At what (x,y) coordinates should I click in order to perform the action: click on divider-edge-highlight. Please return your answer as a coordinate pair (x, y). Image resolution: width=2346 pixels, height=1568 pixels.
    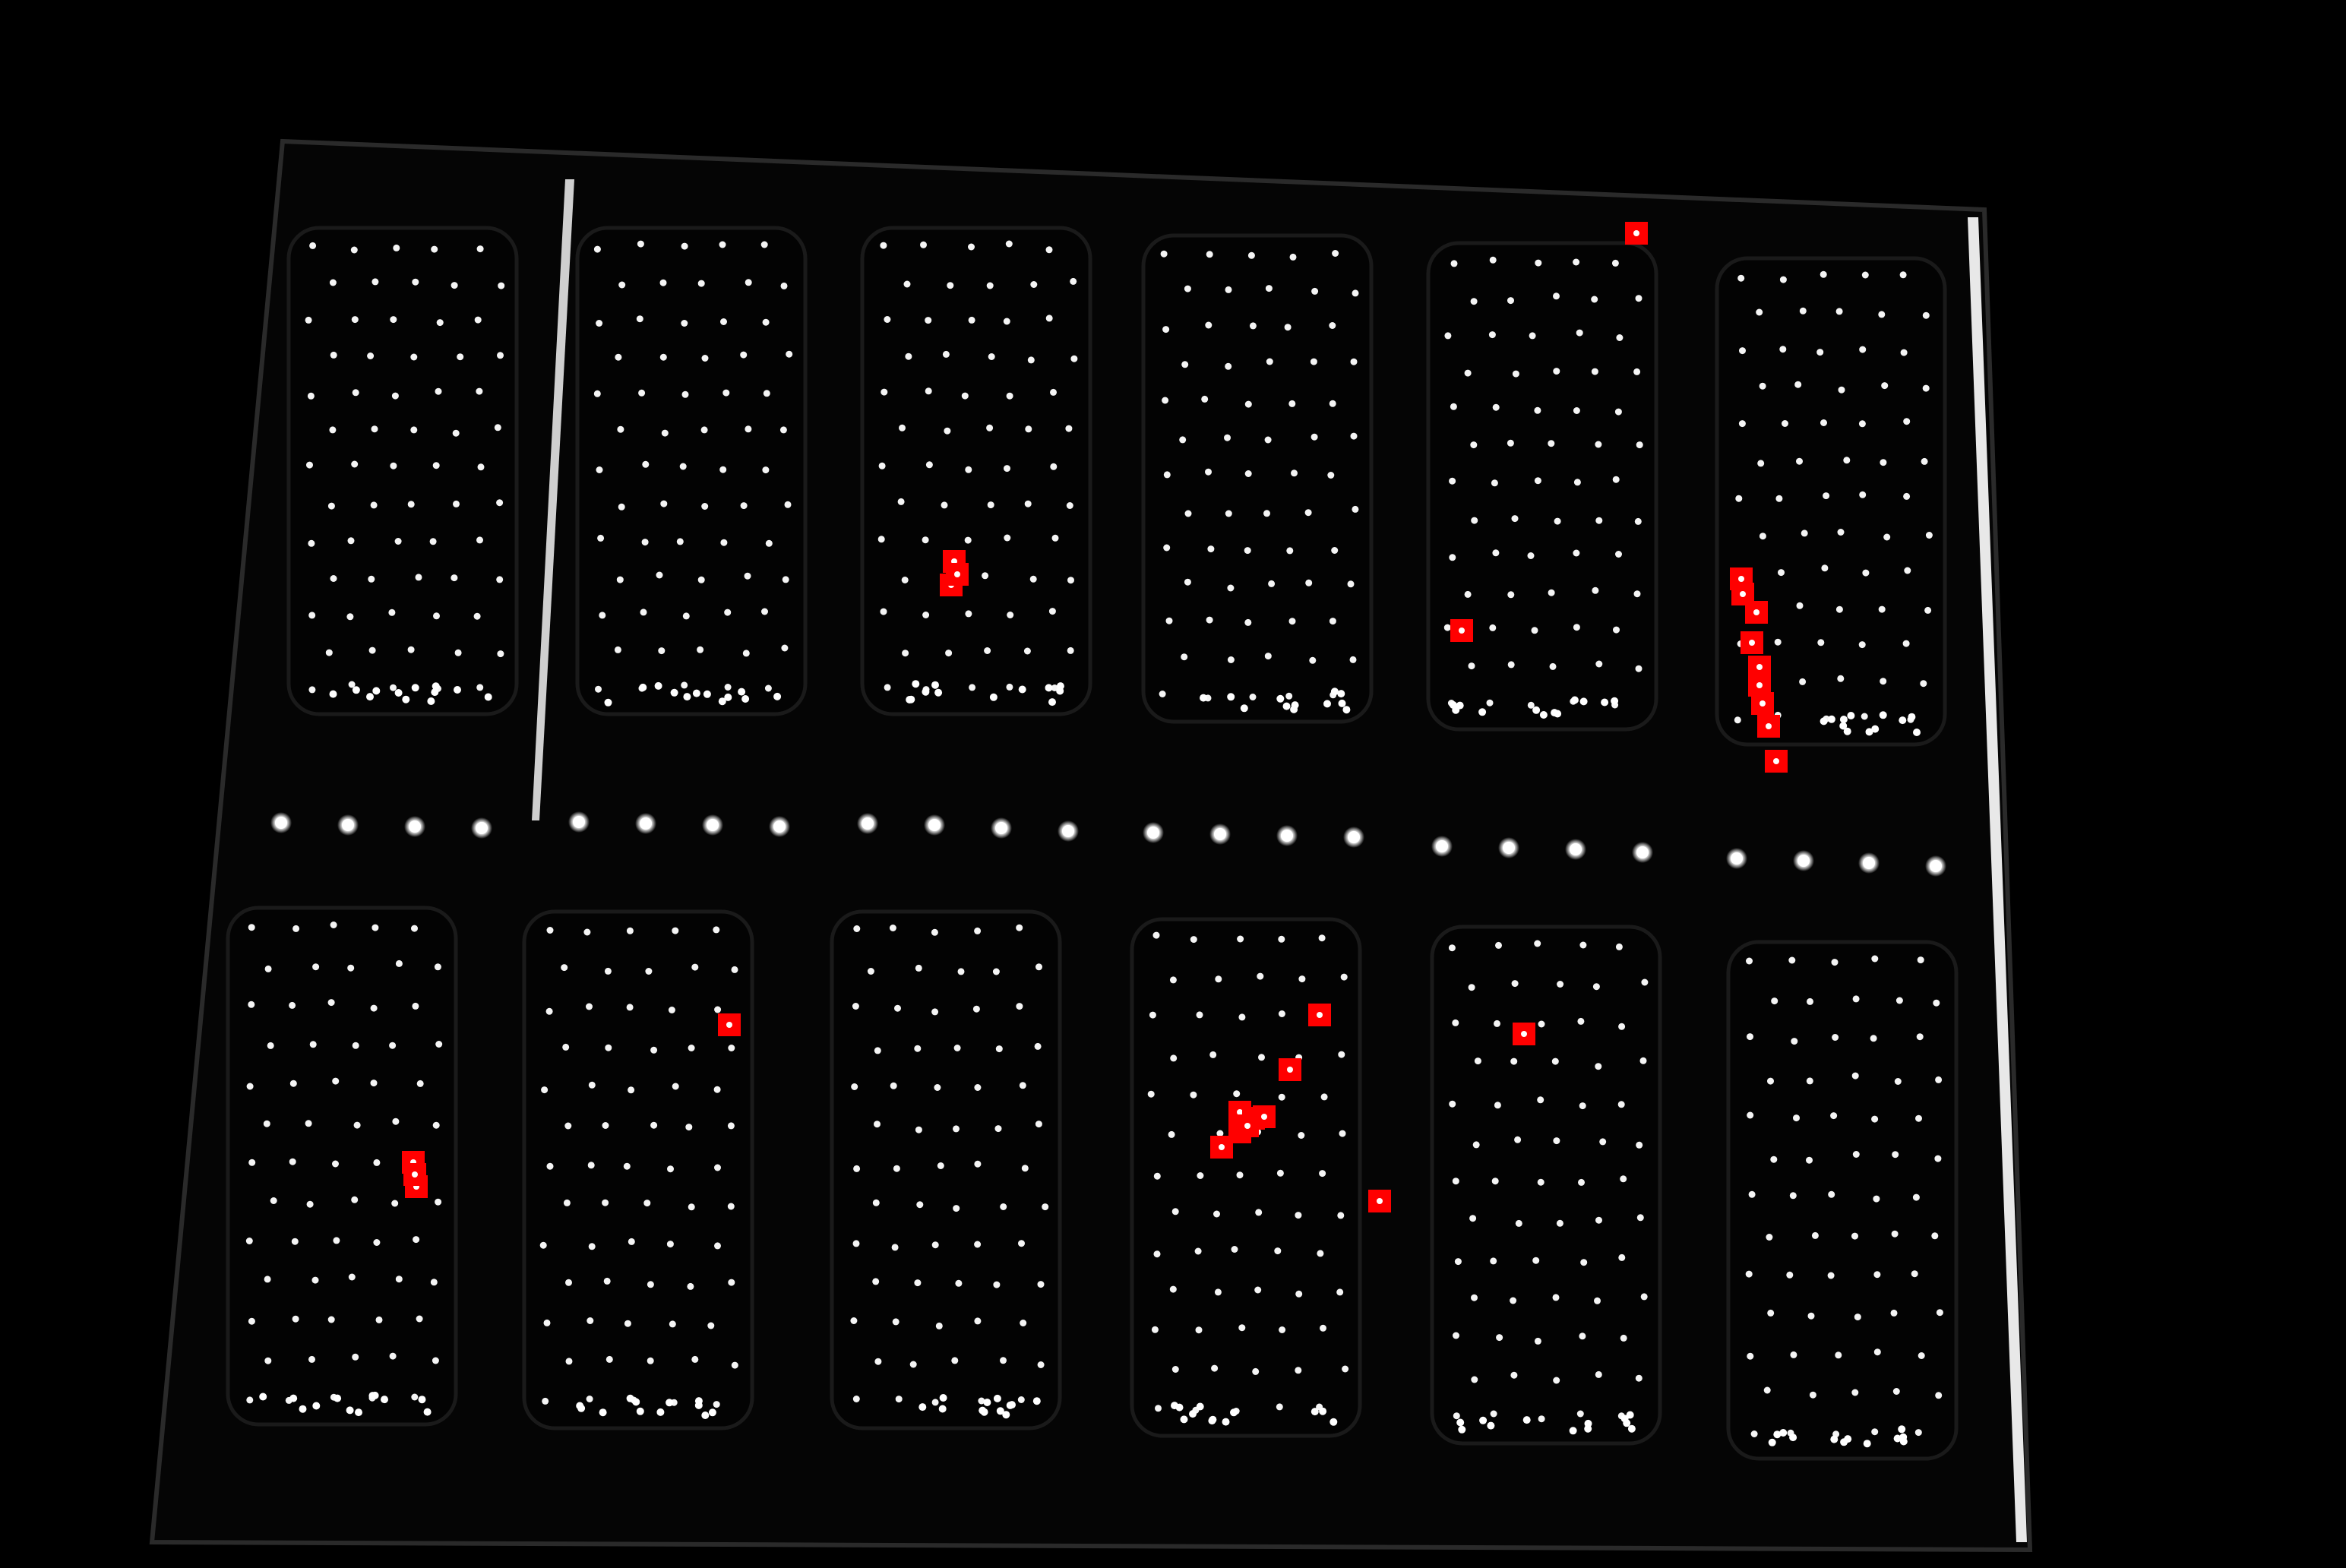
    Looking at the image, I should click on (553, 500).